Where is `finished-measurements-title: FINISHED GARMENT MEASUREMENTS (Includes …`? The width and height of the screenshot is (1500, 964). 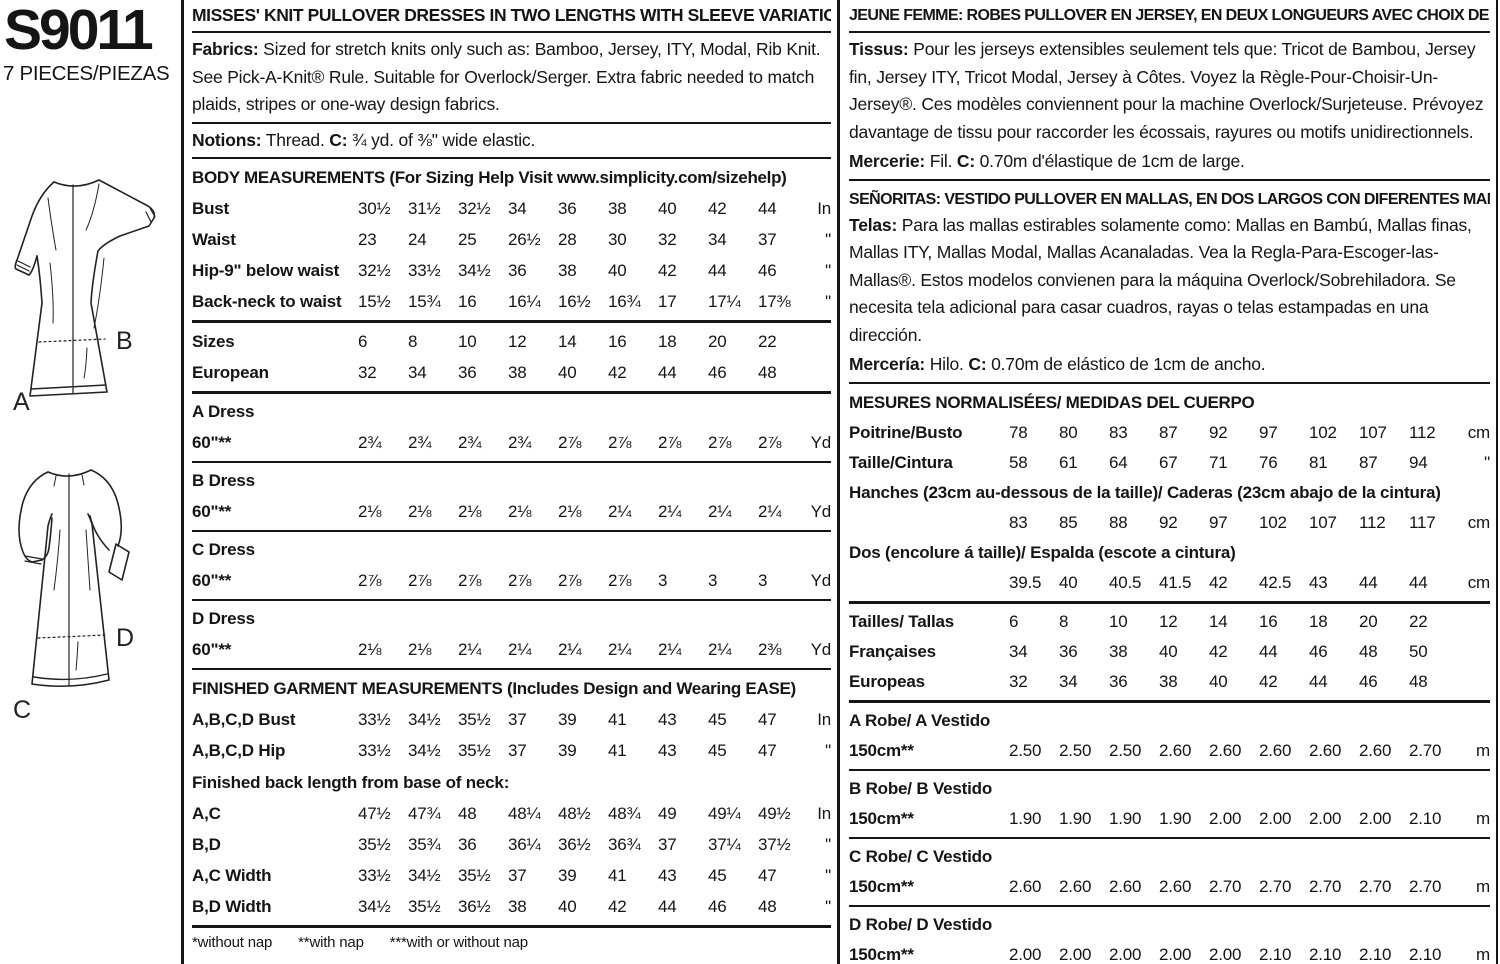
finished-measurements-title: FINISHED GARMENT MEASUREMENTS (Includes … is located at coordinates (494, 688).